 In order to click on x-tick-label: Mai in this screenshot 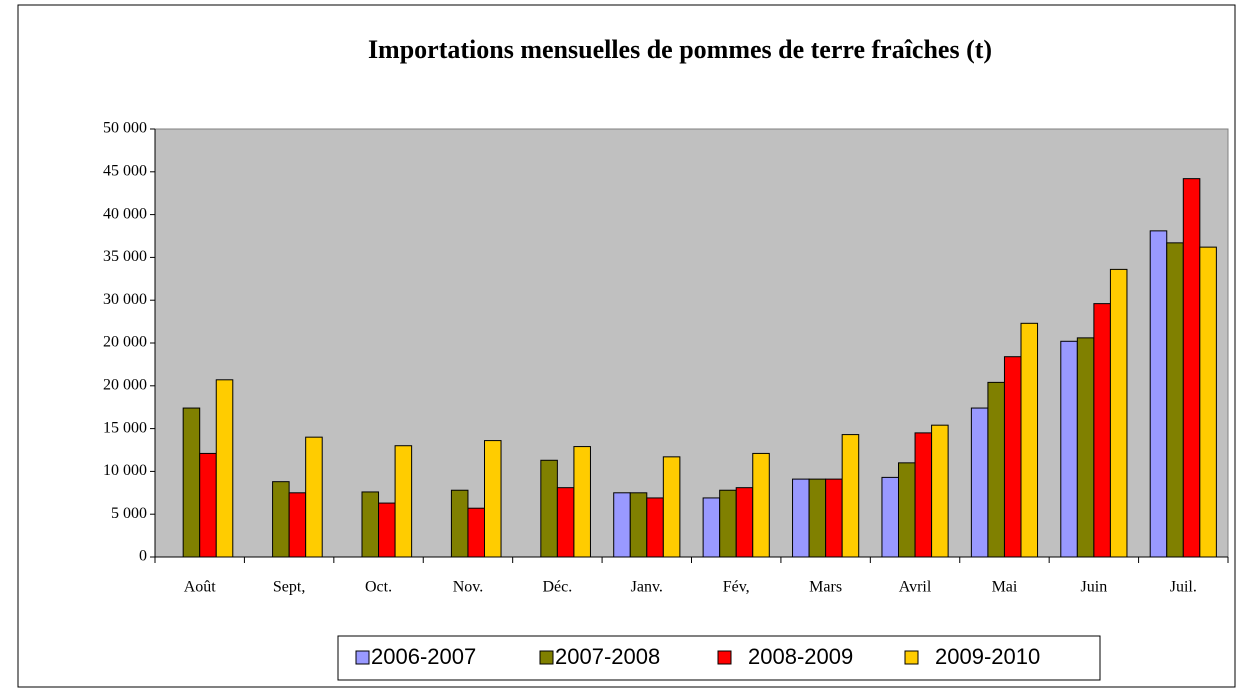, I will do `click(1005, 587)`.